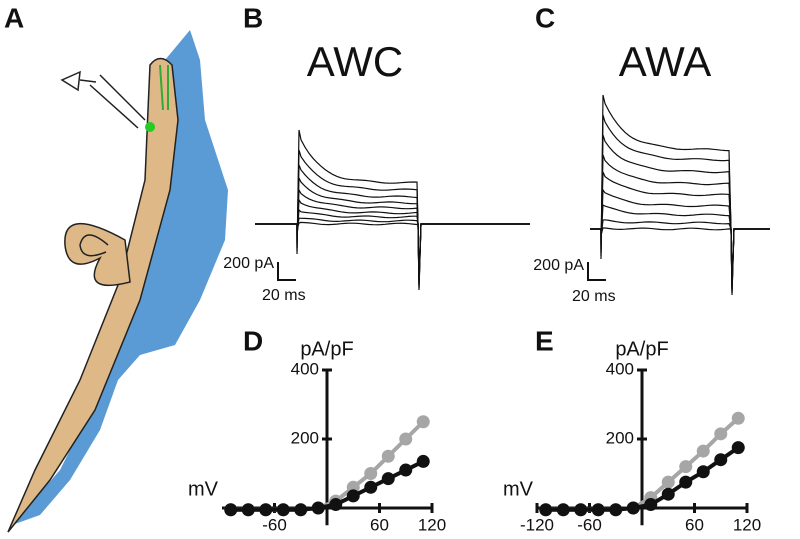  Describe the element at coordinates (253, 340) in the screenshot. I see `panel-label: D` at that location.